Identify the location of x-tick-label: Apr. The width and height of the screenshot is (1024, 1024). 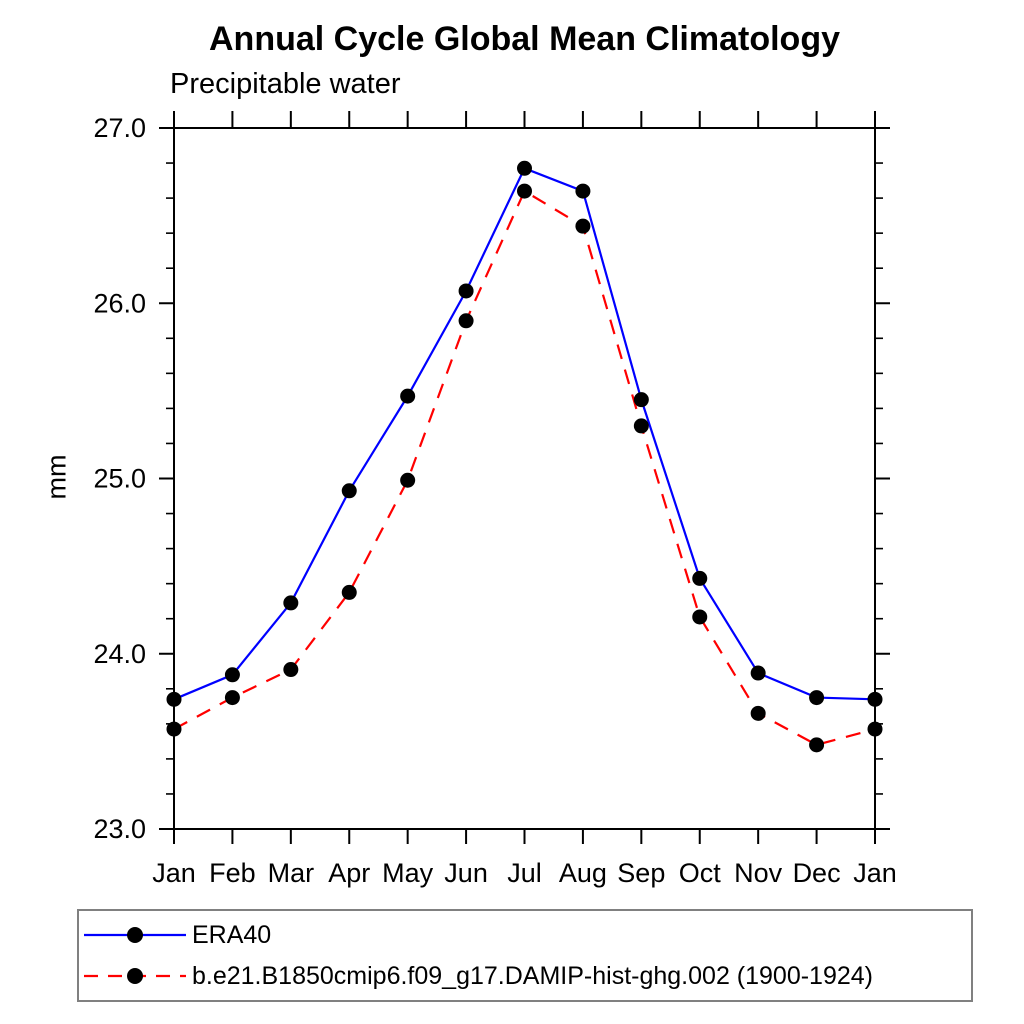
(349, 873).